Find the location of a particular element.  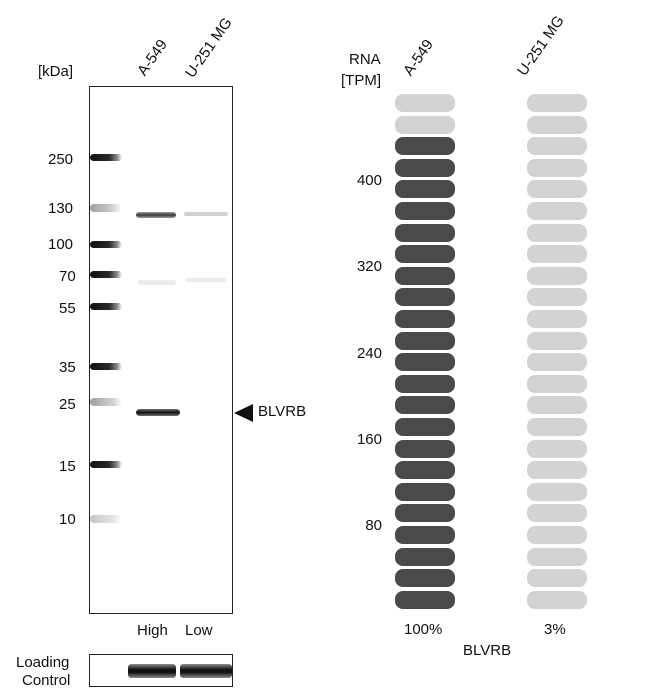

rna-tick-160: 160 is located at coordinates (369, 439).